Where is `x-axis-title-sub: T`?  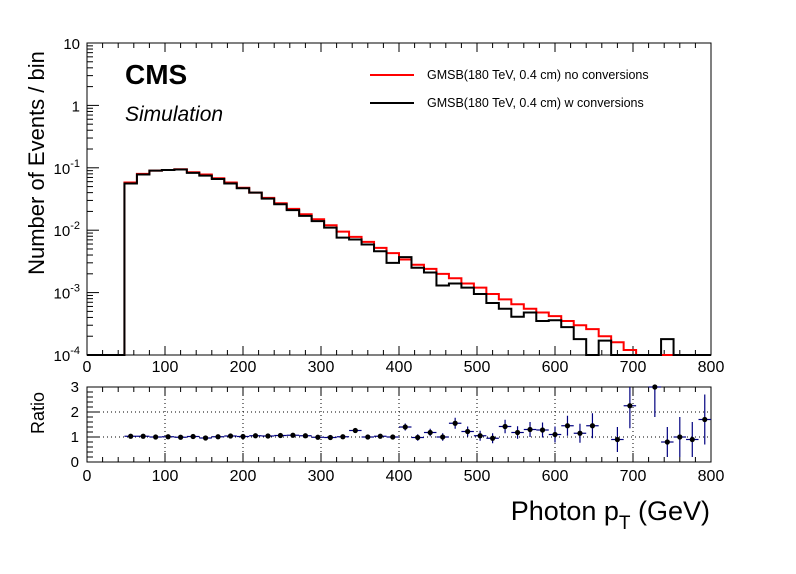
x-axis-title-sub: T is located at coordinates (625, 523).